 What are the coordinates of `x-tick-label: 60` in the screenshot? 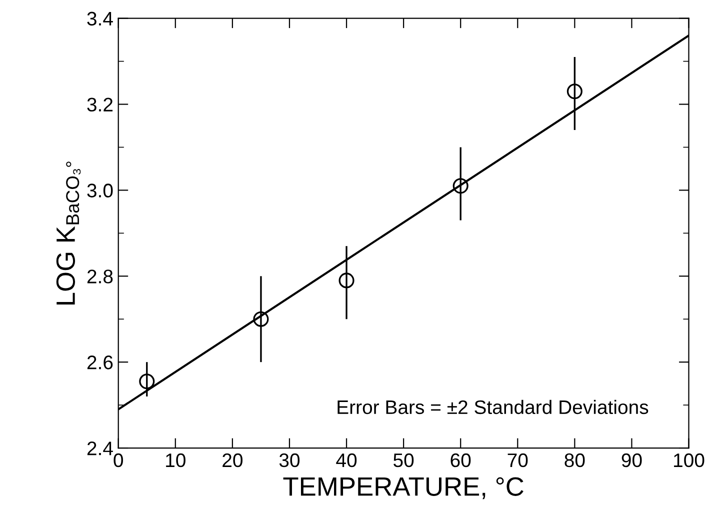 It's located at (460, 460).